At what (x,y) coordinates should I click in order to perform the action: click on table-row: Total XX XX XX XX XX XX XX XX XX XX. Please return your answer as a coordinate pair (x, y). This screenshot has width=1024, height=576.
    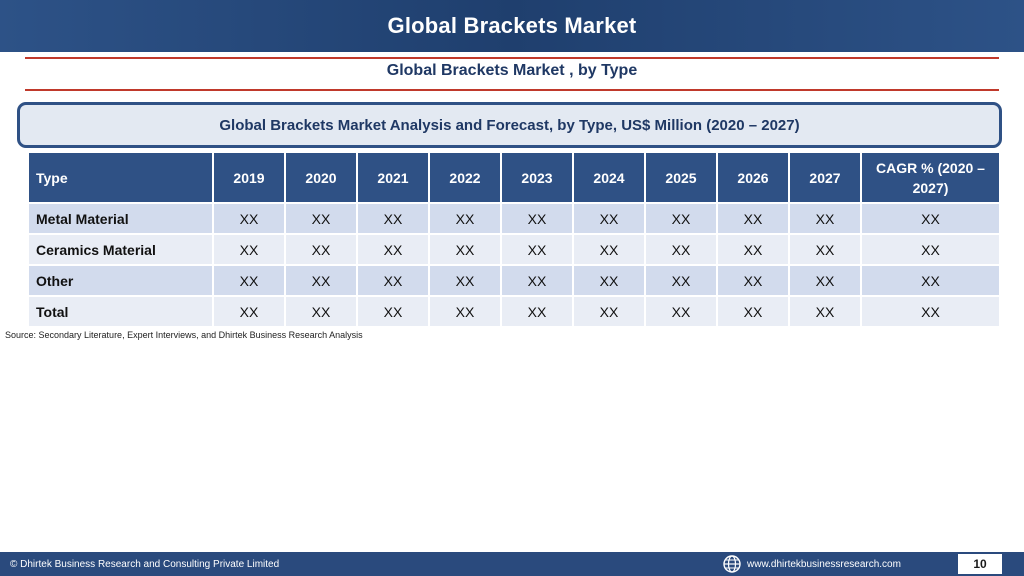
    Looking at the image, I should click on (514, 311).